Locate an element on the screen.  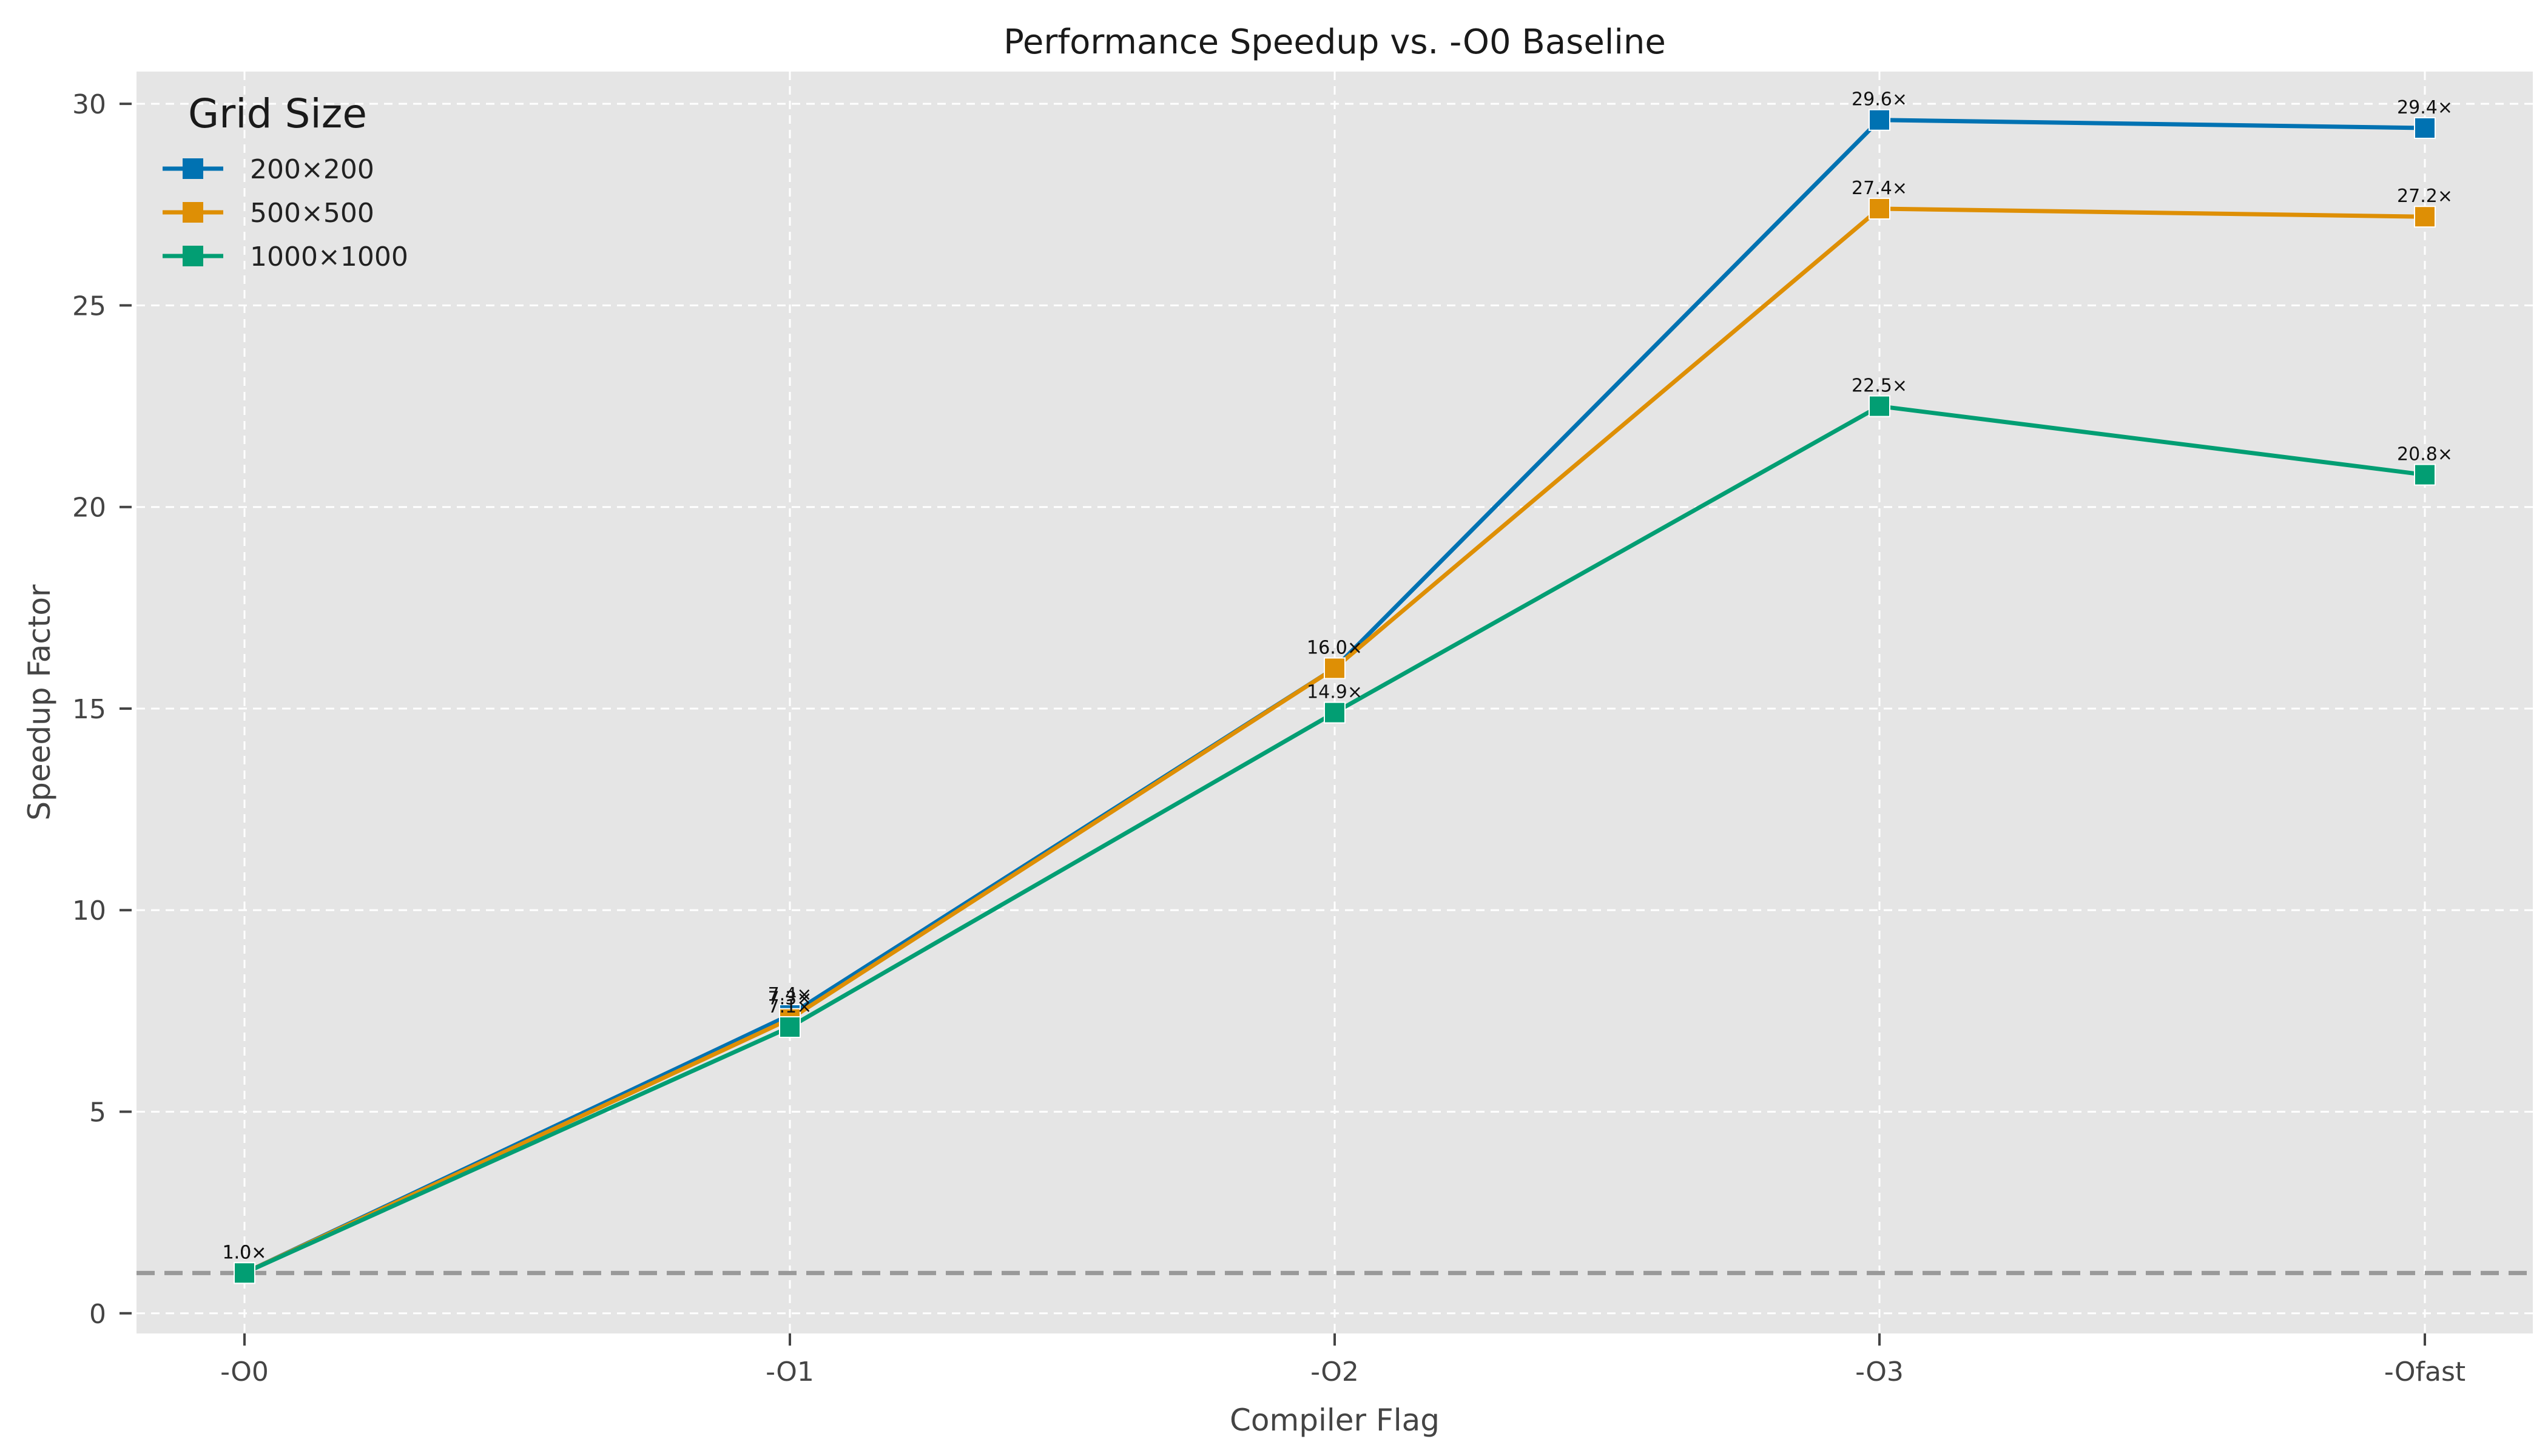
y-tick-label: 0 is located at coordinates (97, 1314).